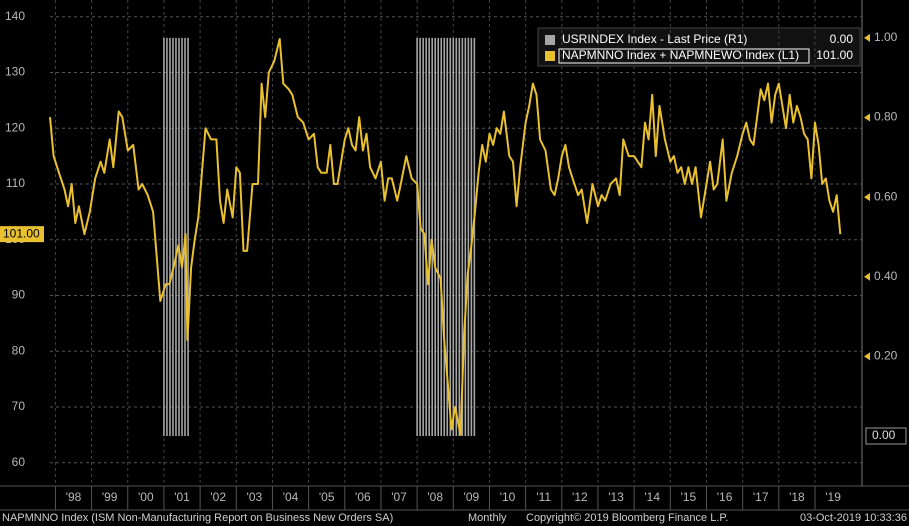 This screenshot has width=909, height=526. Describe the element at coordinates (19, 350) in the screenshot. I see `y-tick-label: 80` at that location.